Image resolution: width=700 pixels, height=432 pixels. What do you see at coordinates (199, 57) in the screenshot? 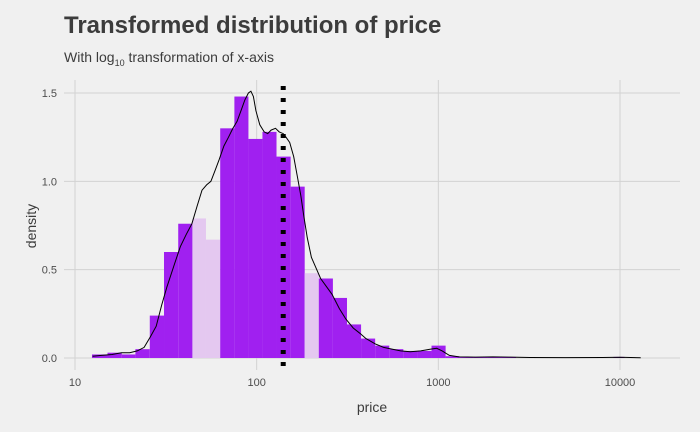
I see `subtitle-suffix: transformation of x-axis` at bounding box center [199, 57].